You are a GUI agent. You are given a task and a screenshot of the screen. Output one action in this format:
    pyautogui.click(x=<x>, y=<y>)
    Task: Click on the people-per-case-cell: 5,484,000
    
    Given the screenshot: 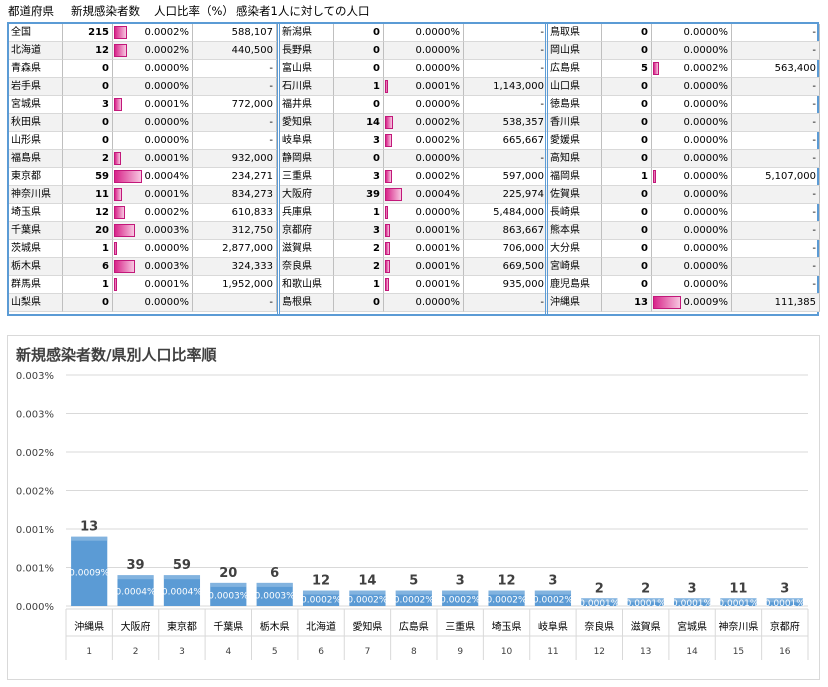 What is the action you would take?
    pyautogui.click(x=506, y=213)
    